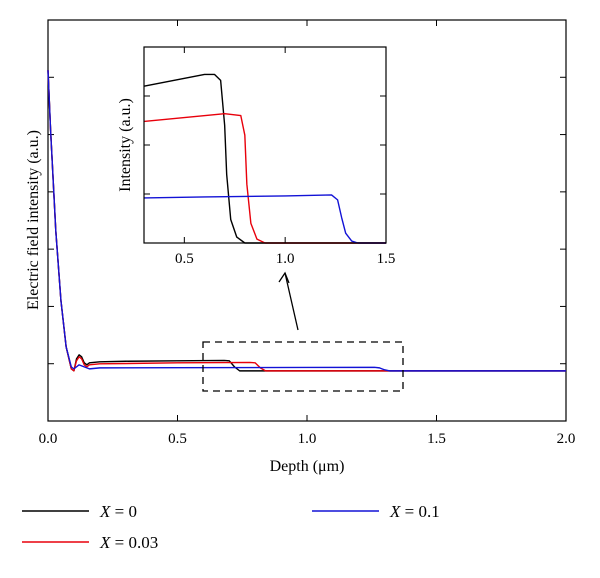  I want to click on x-tick-label: 0.0, so click(48, 439).